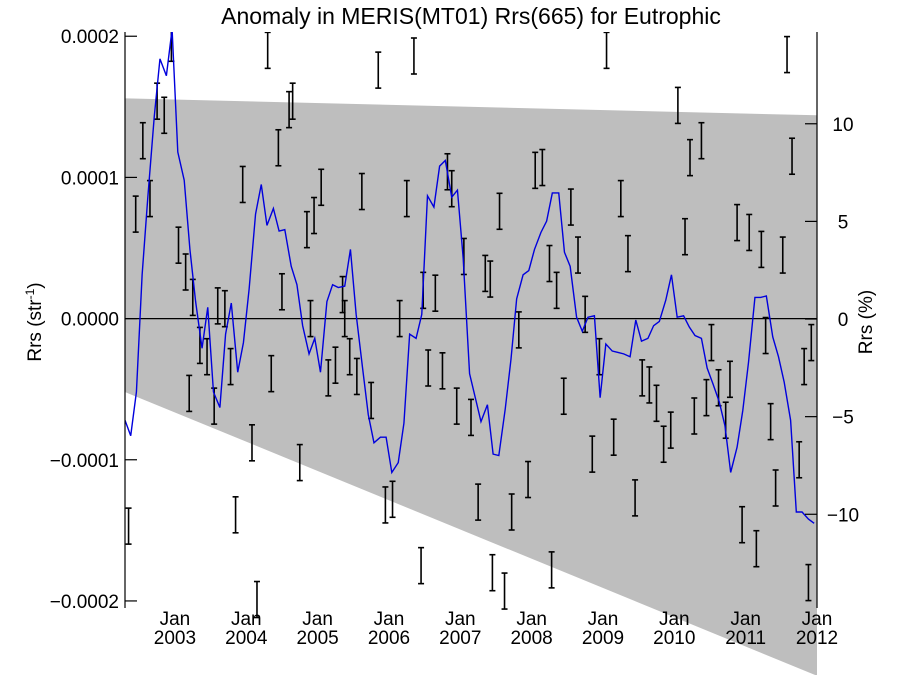 This screenshot has width=900, height=675. Describe the element at coordinates (460, 638) in the screenshot. I see `x-tick-year: 2007` at that location.